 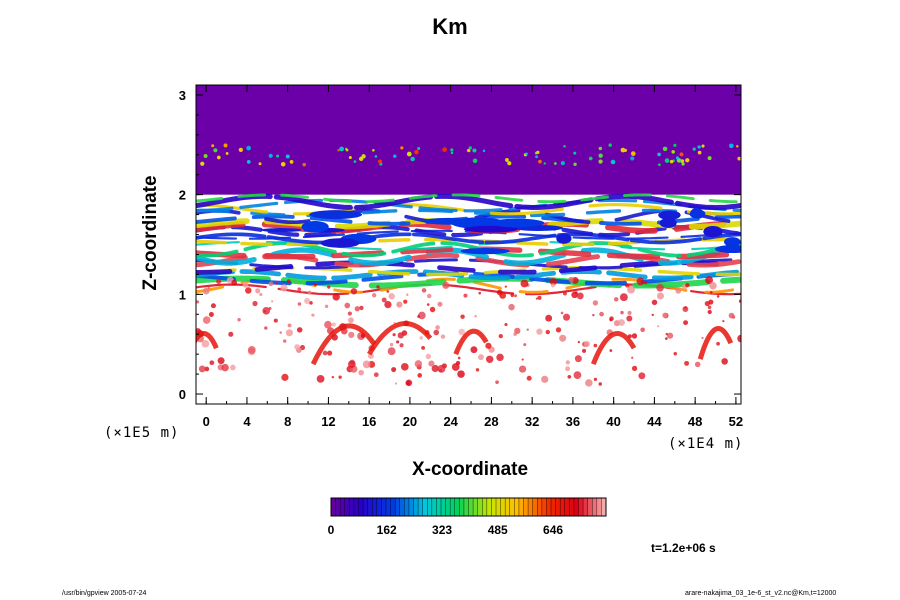 I want to click on colorbar-tick-label: 162, so click(x=387, y=530).